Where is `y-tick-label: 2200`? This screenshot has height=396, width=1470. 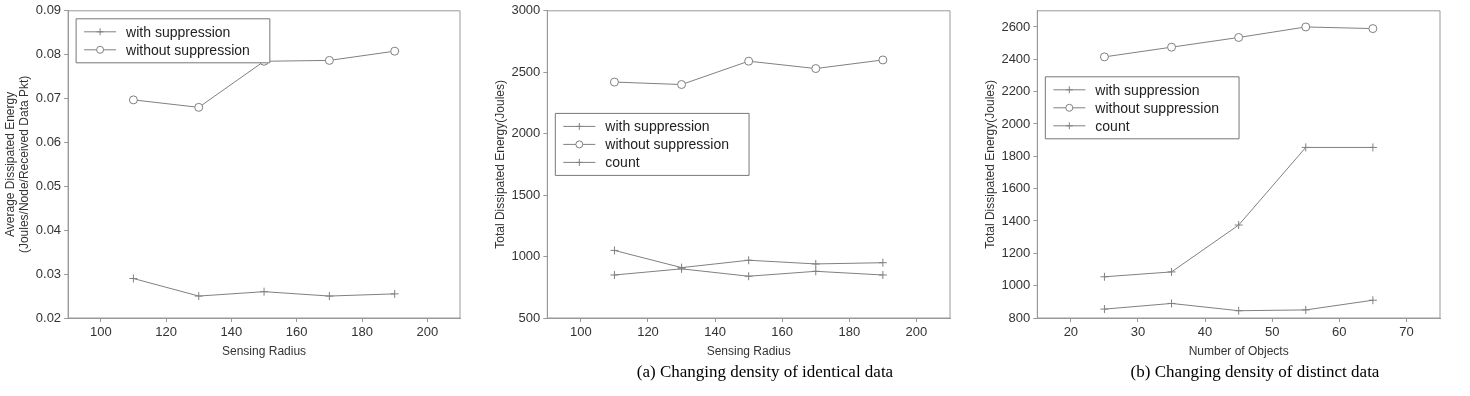
y-tick-label: 2200 is located at coordinates (1016, 91).